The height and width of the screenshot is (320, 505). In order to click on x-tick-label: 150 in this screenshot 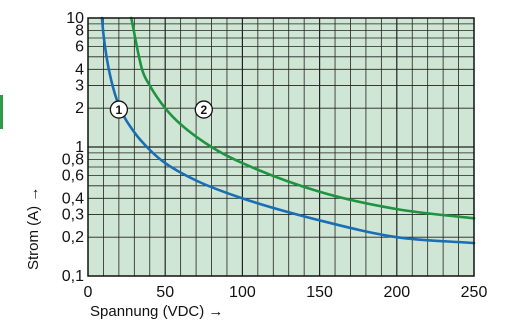, I will do `click(319, 292)`.